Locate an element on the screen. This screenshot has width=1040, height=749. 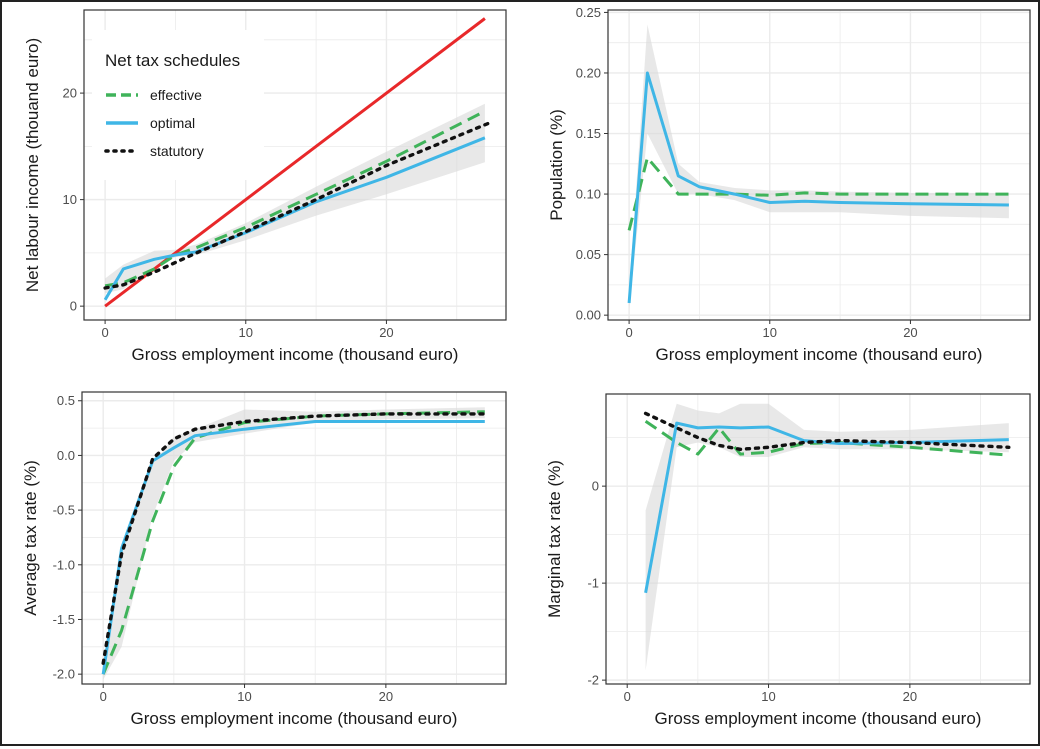
legend-label-statutory: statutory is located at coordinates (177, 151).